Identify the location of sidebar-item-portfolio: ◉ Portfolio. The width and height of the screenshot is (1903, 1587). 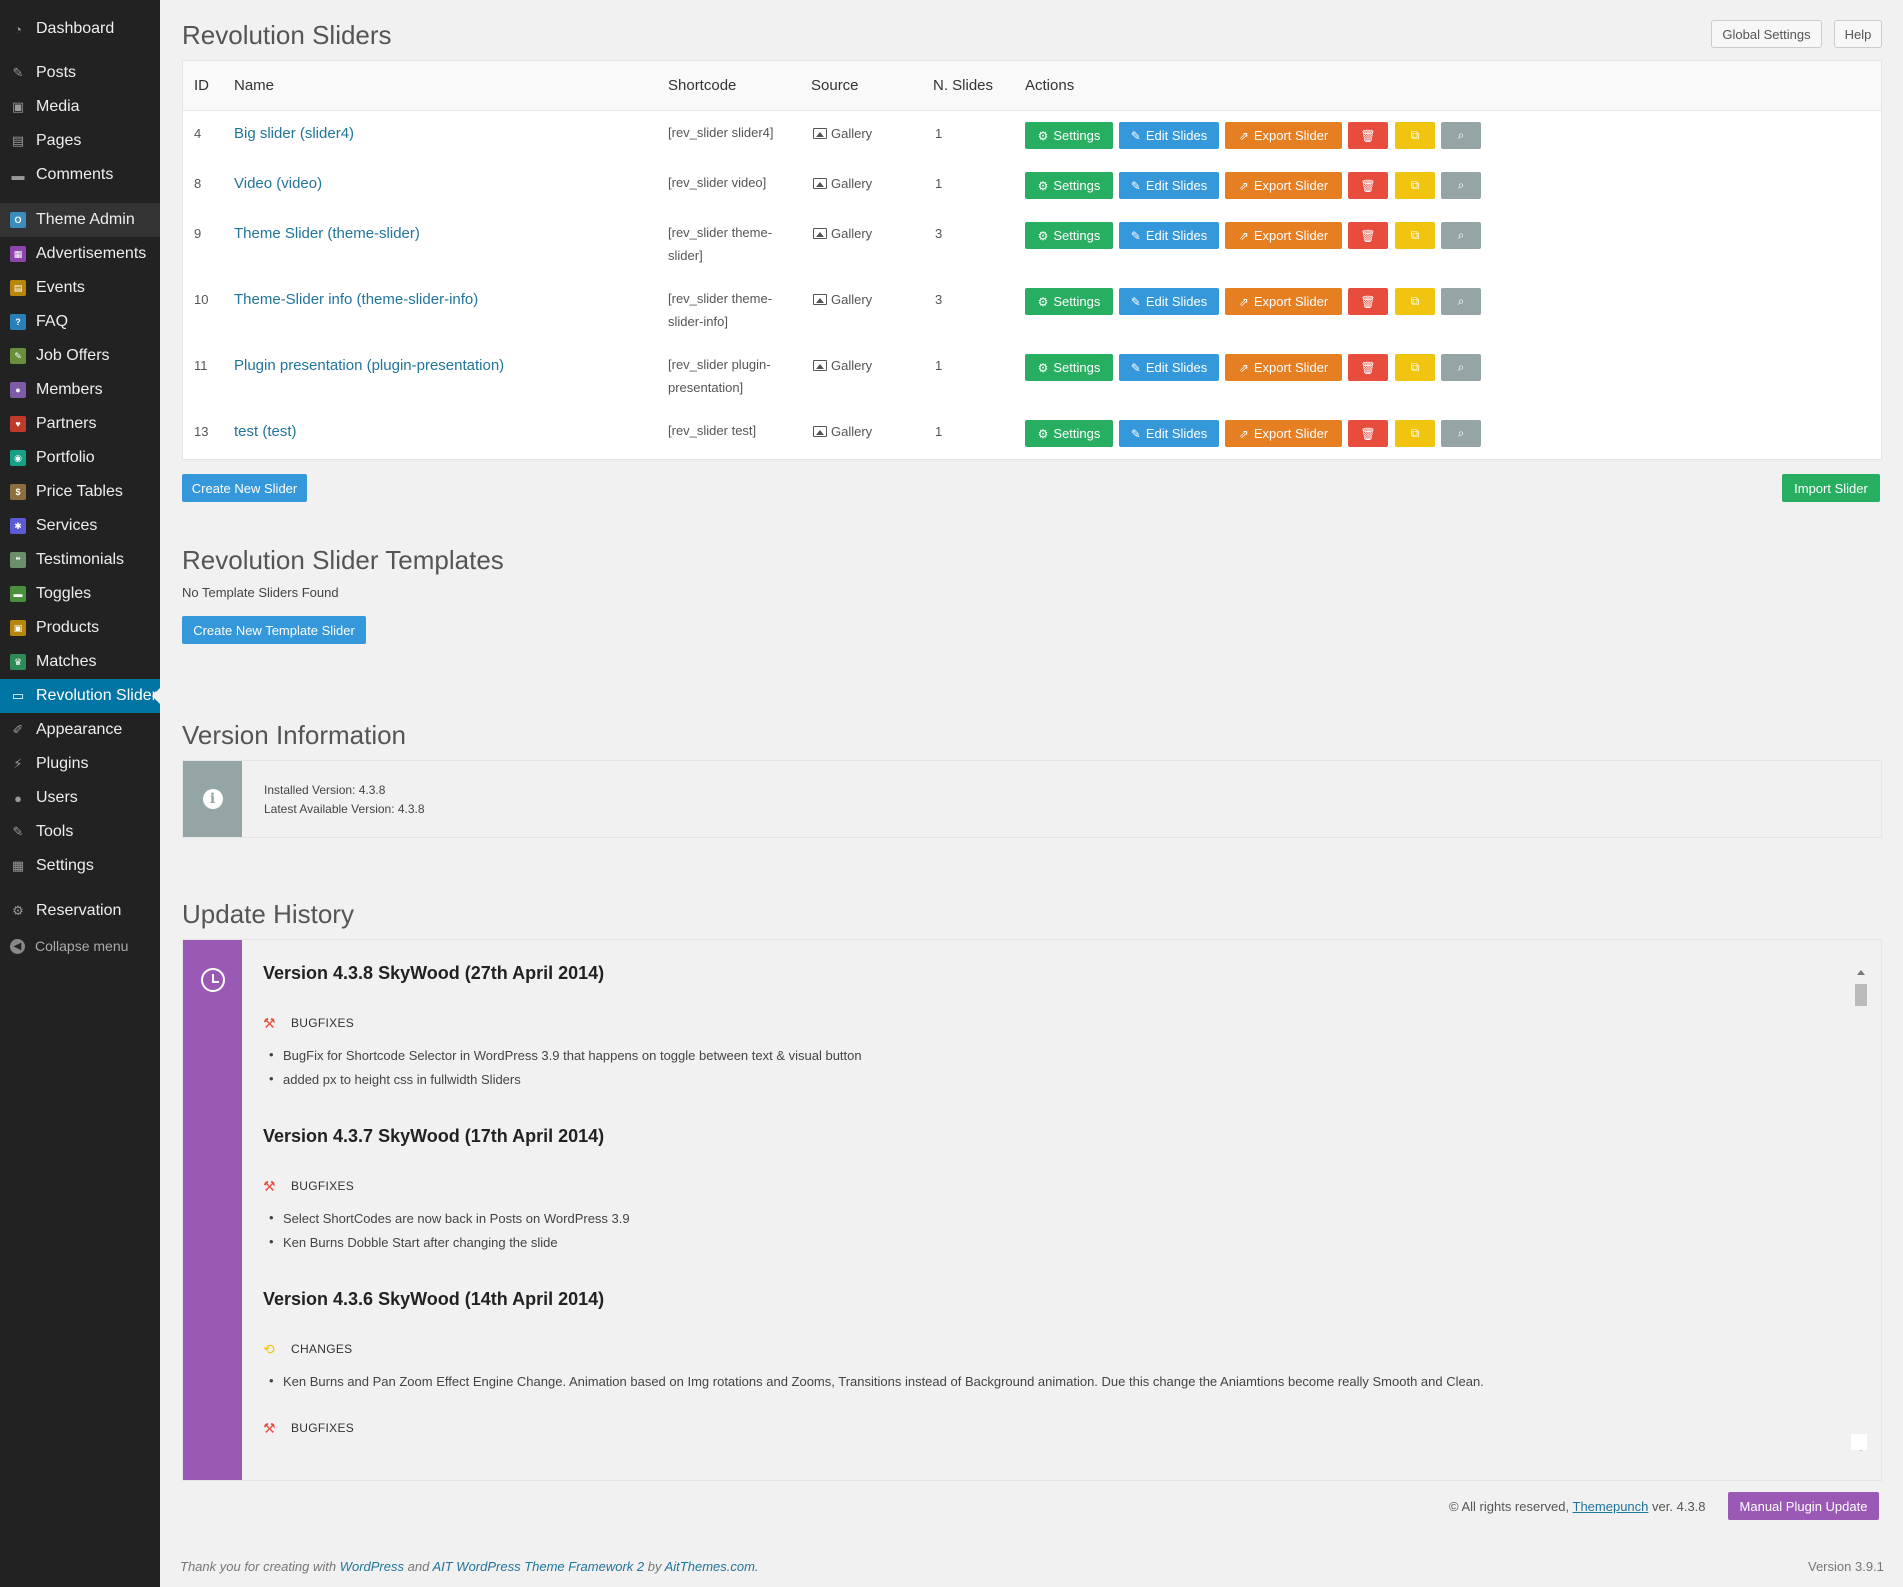
(80, 458).